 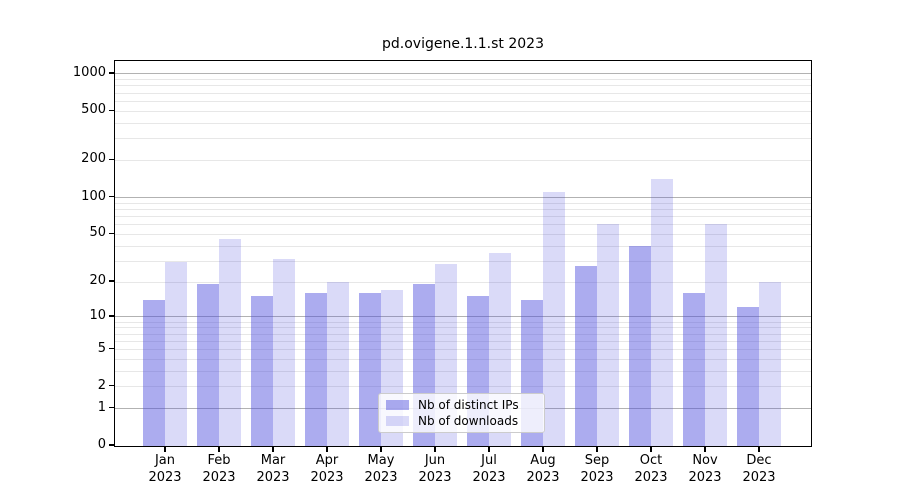 I want to click on bar-oct-downloads, so click(x=662, y=312).